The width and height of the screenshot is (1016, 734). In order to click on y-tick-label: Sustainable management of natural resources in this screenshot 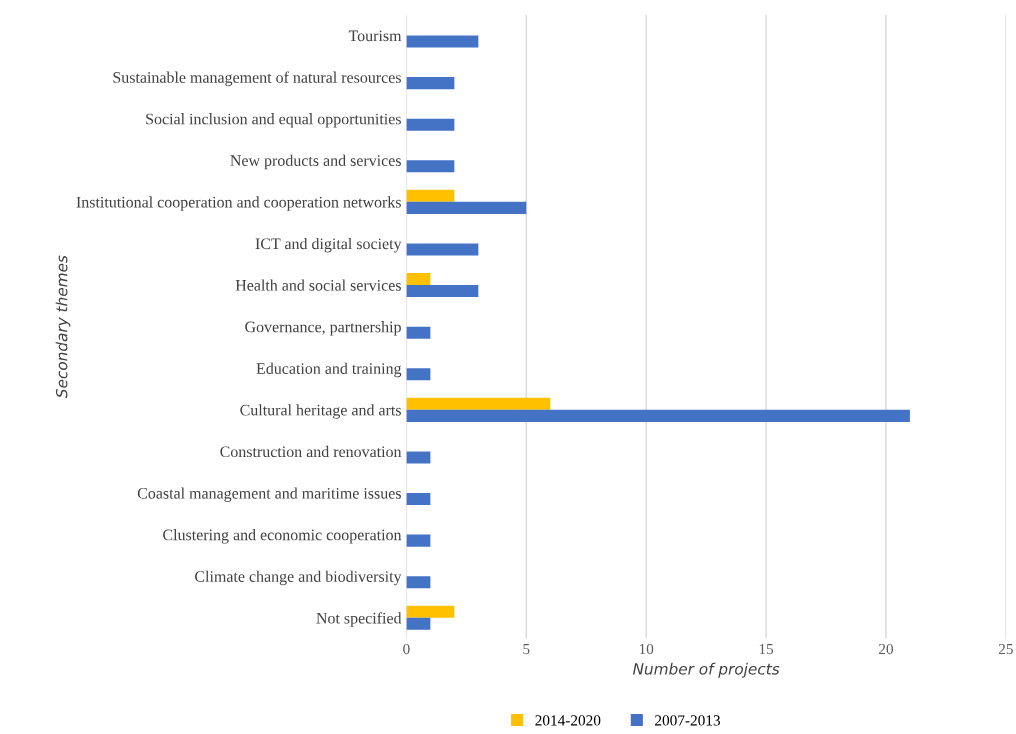, I will do `click(257, 79)`.